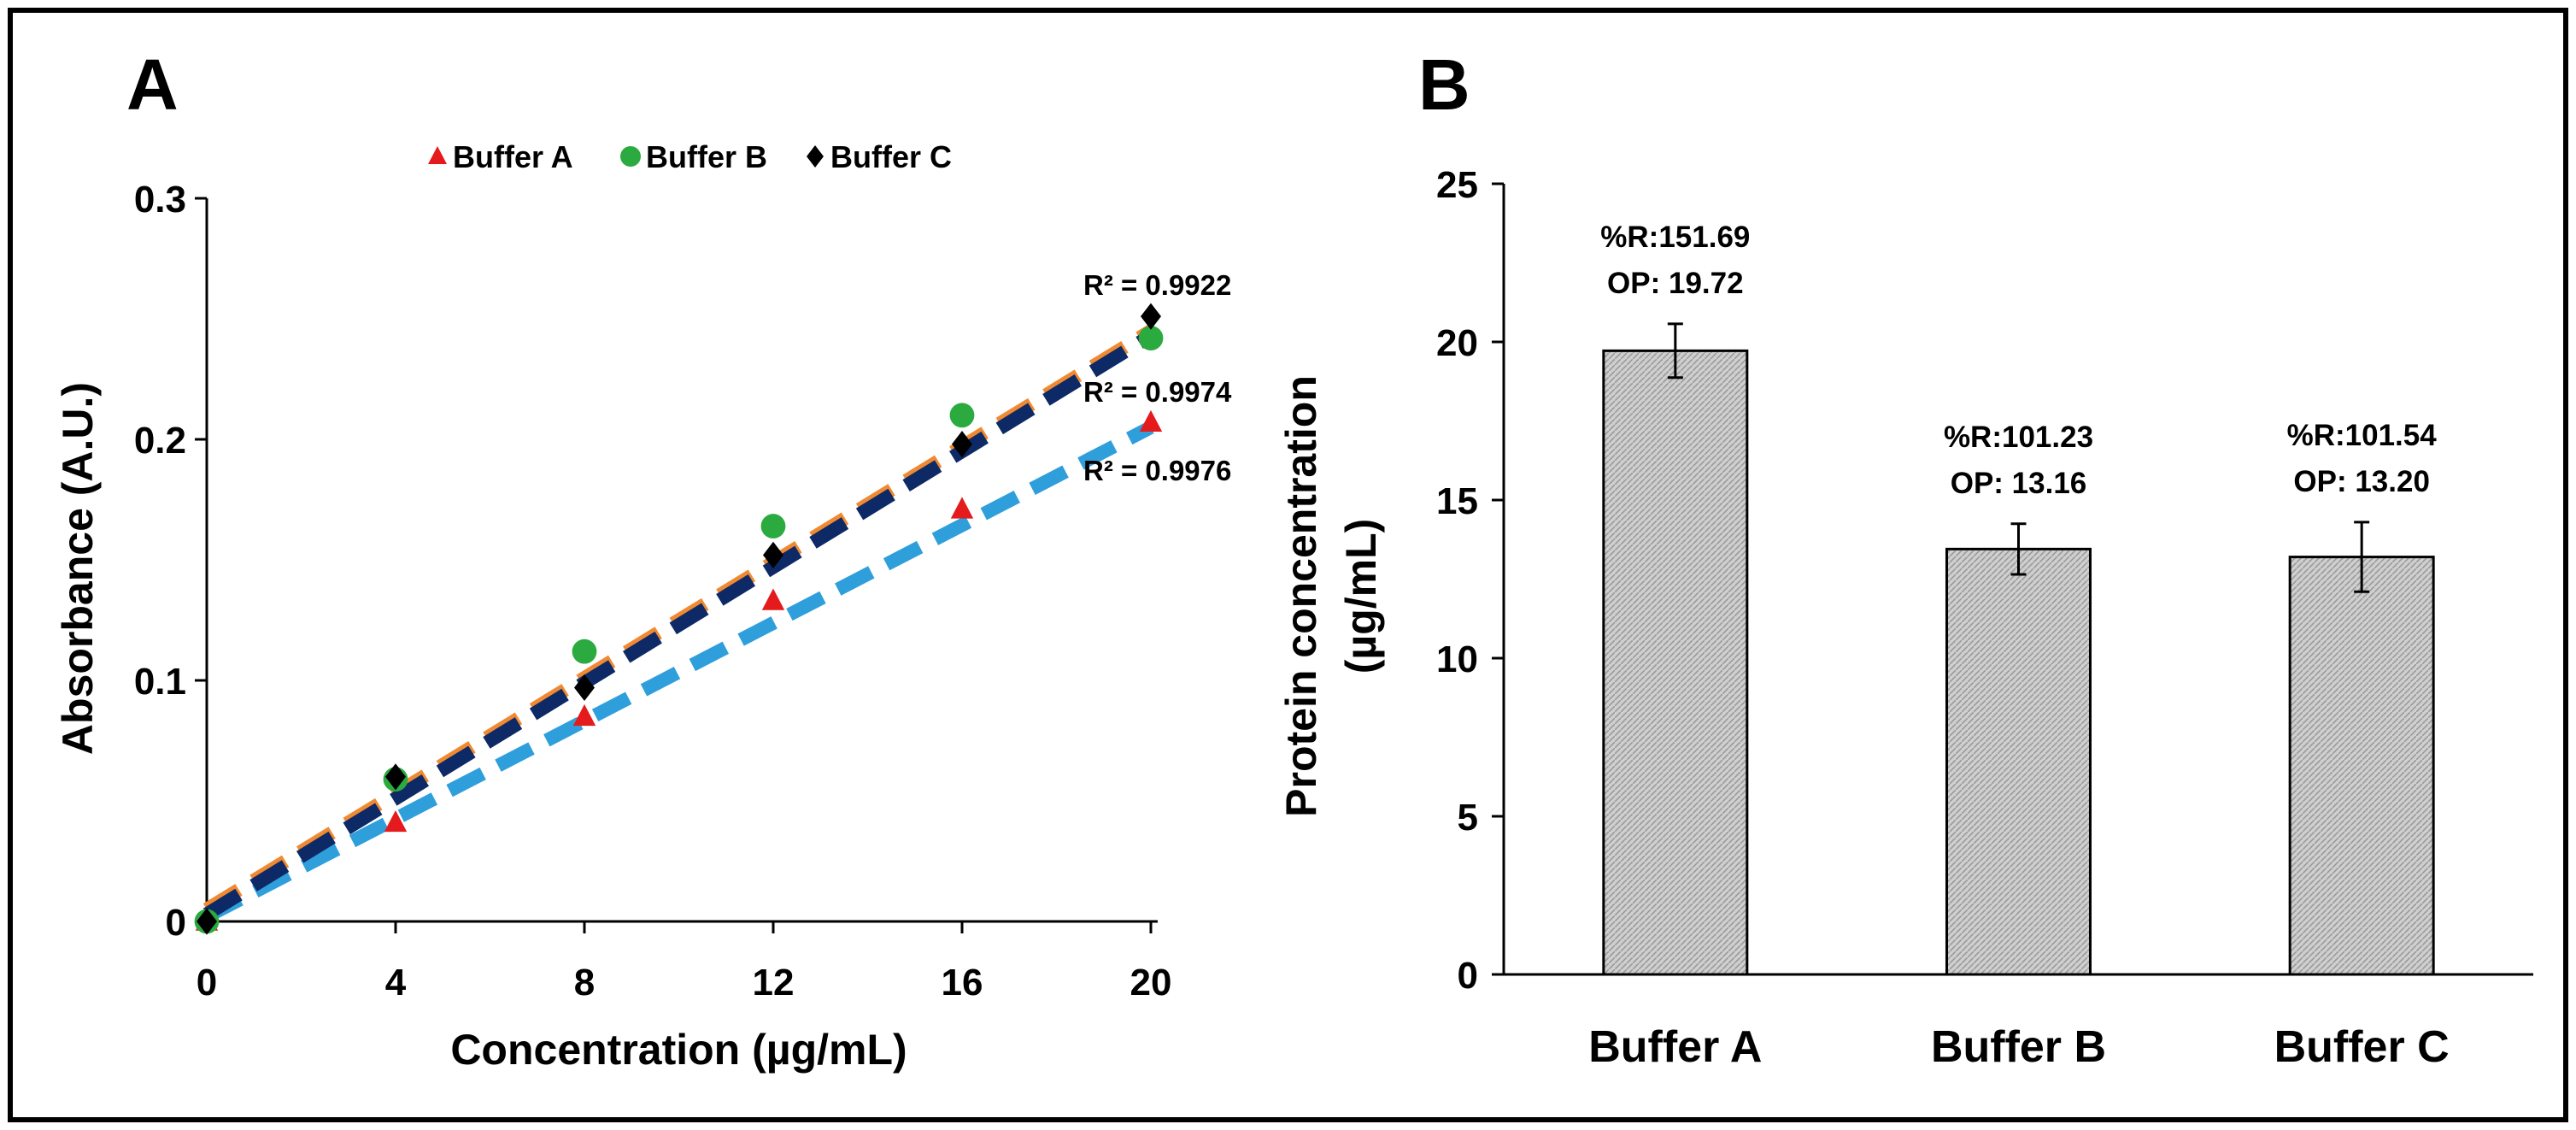 Image resolution: width=2576 pixels, height=1130 pixels. Describe the element at coordinates (2362, 435) in the screenshot. I see `panel-b-bar-annotation-r: %R:101.54` at that location.